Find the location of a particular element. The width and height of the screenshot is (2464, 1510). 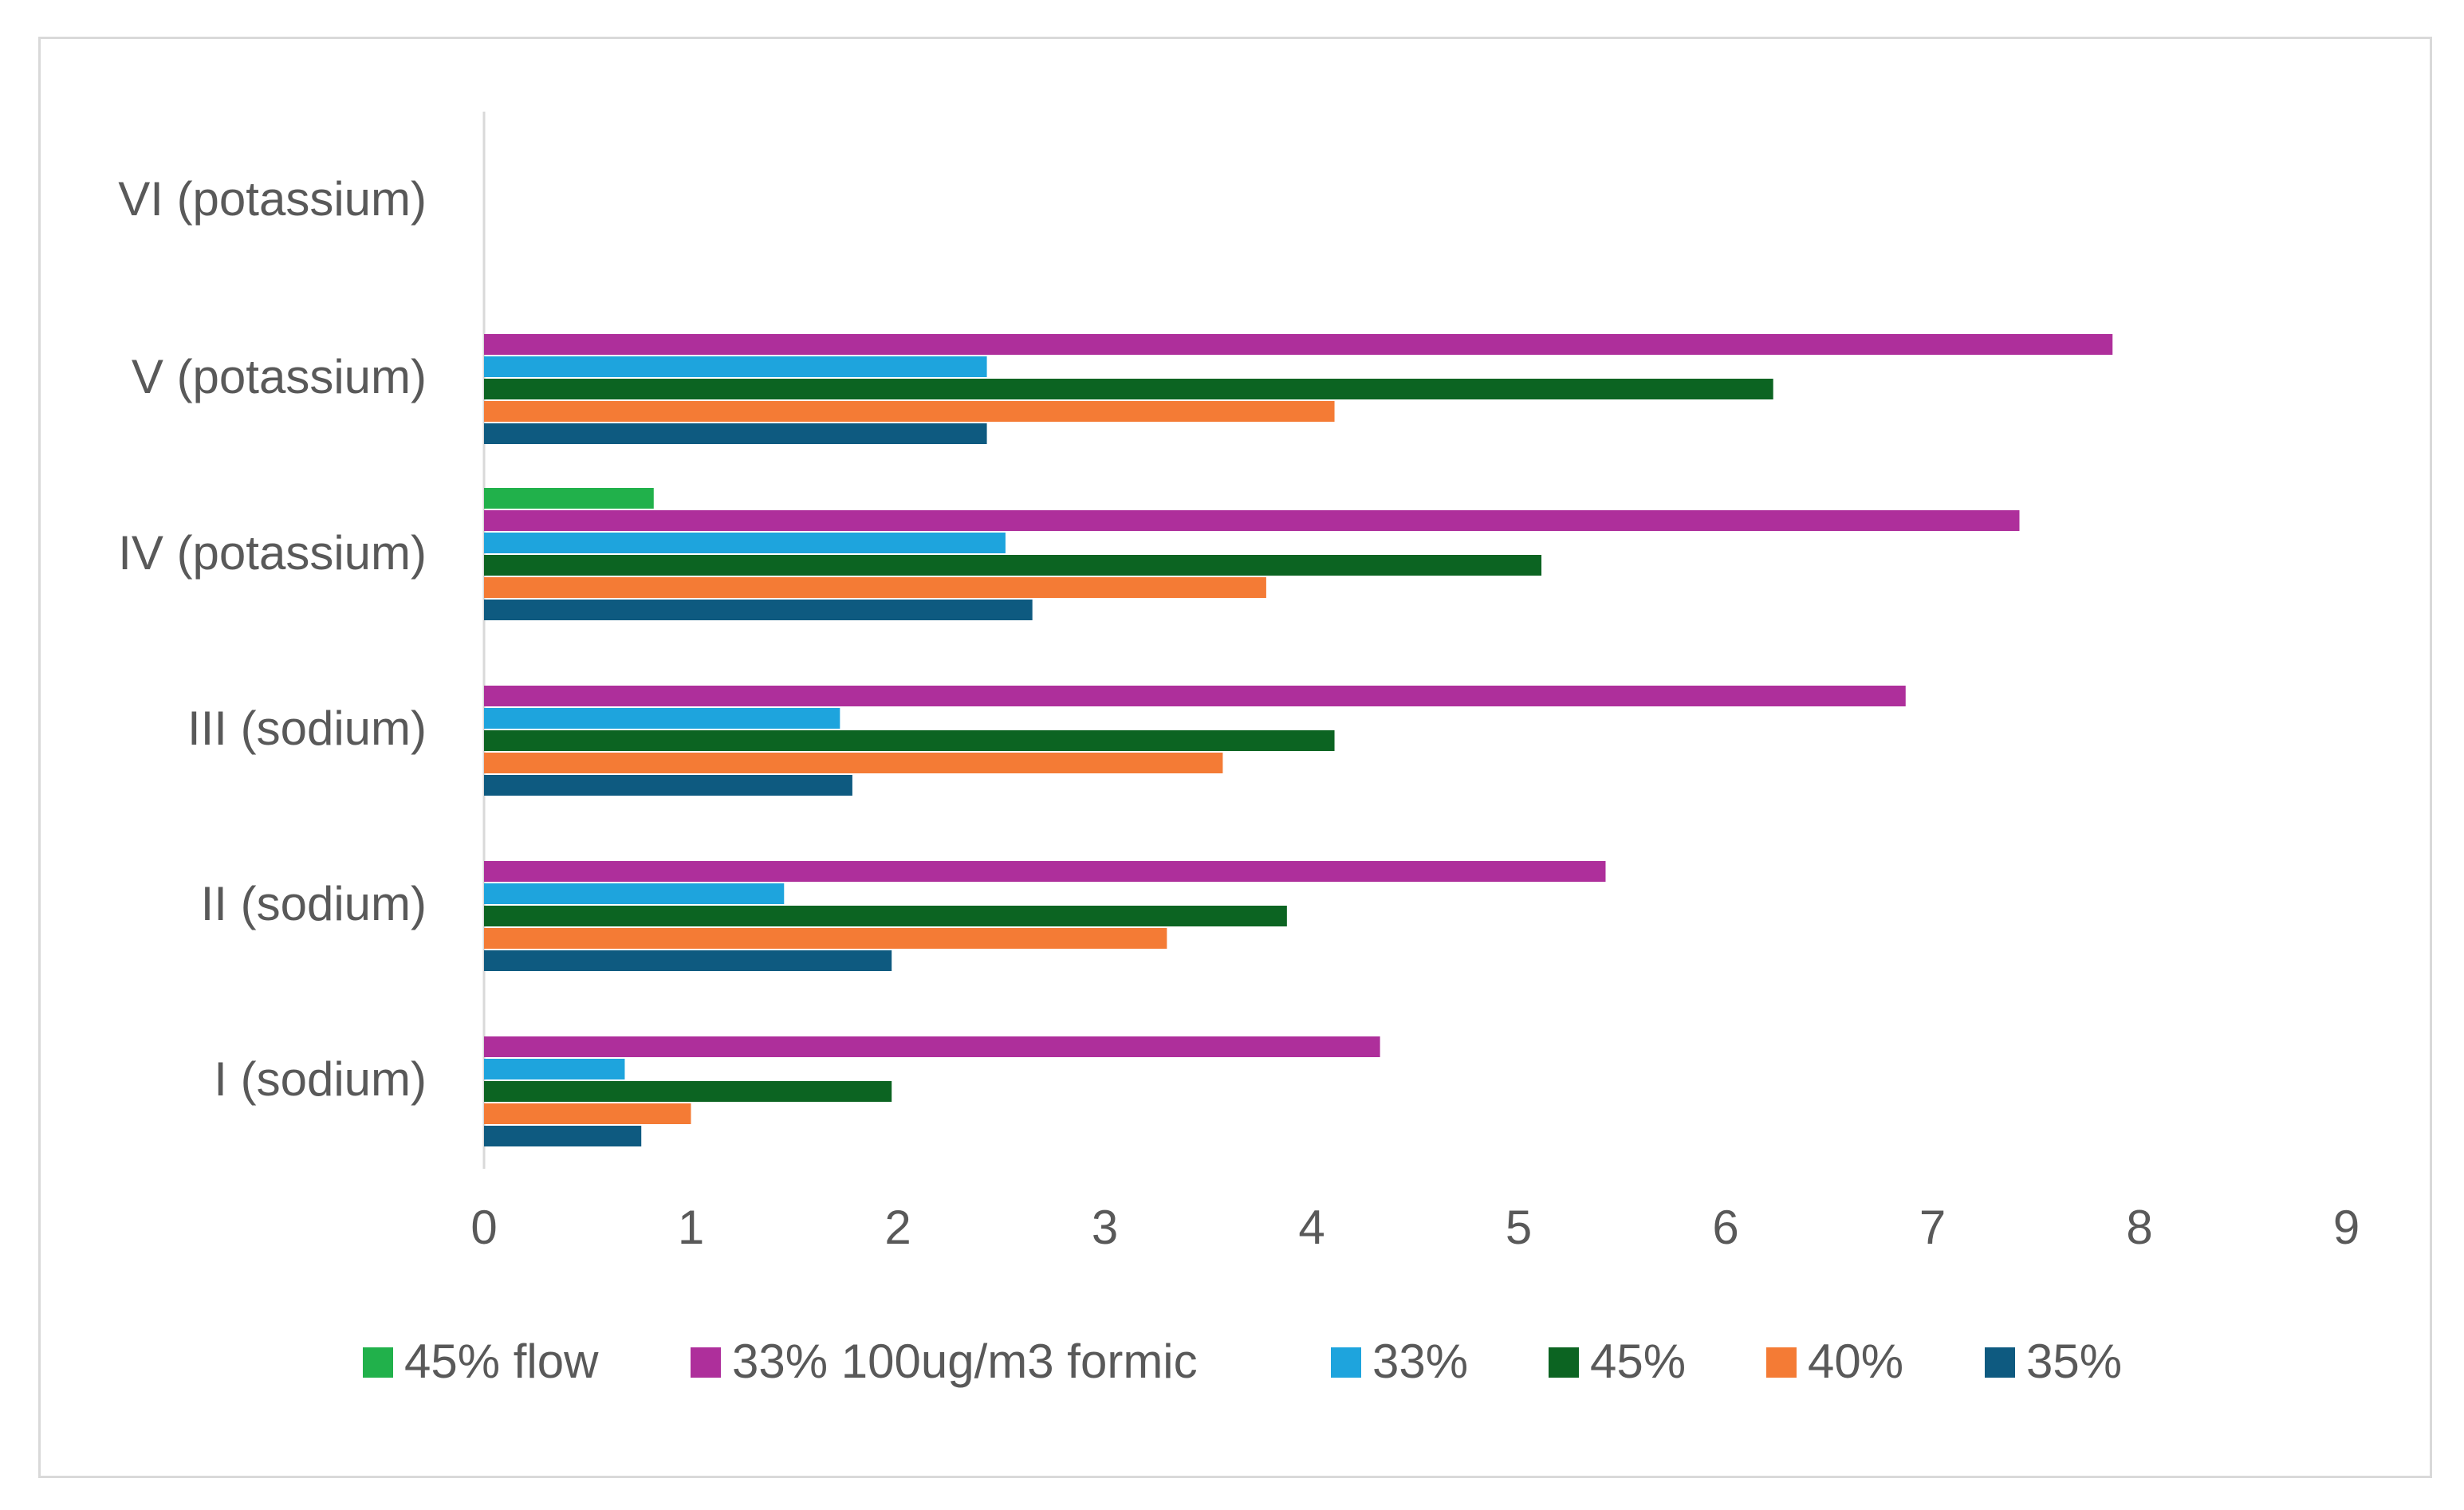

x-tick-label: 2 is located at coordinates (897, 1227).